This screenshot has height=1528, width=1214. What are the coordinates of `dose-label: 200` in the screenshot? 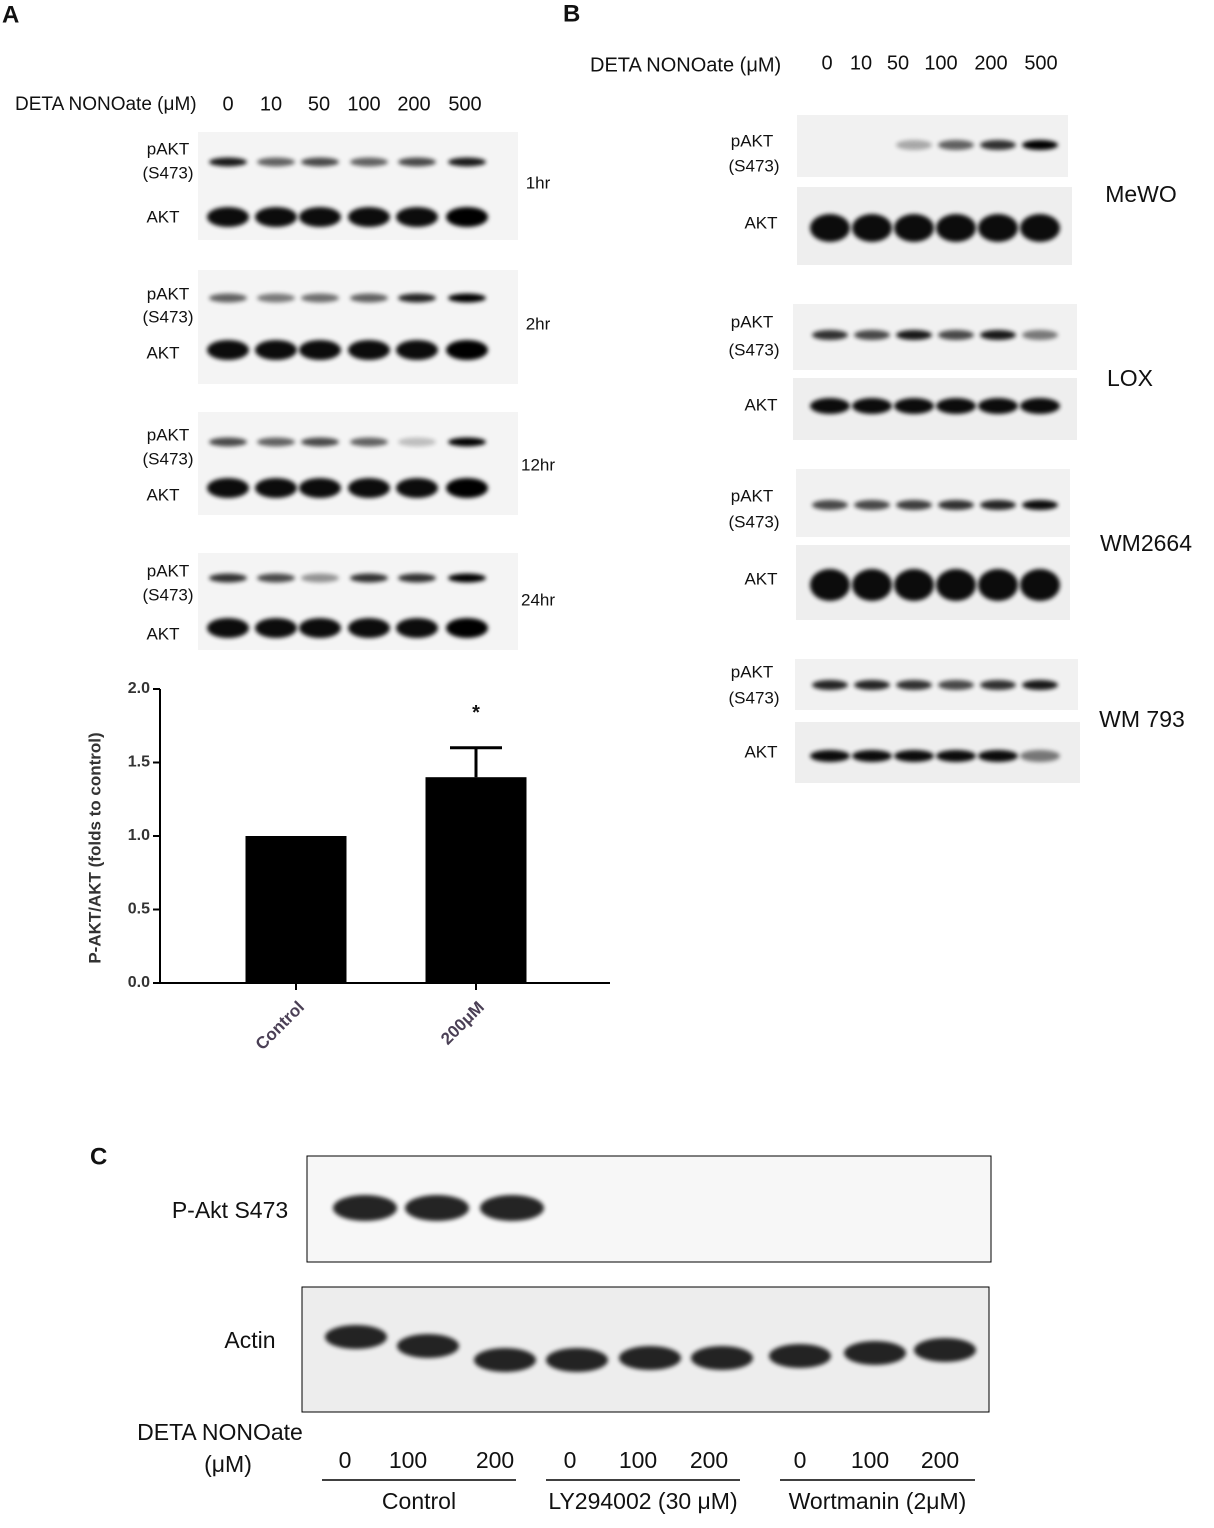 It's located at (495, 1460).